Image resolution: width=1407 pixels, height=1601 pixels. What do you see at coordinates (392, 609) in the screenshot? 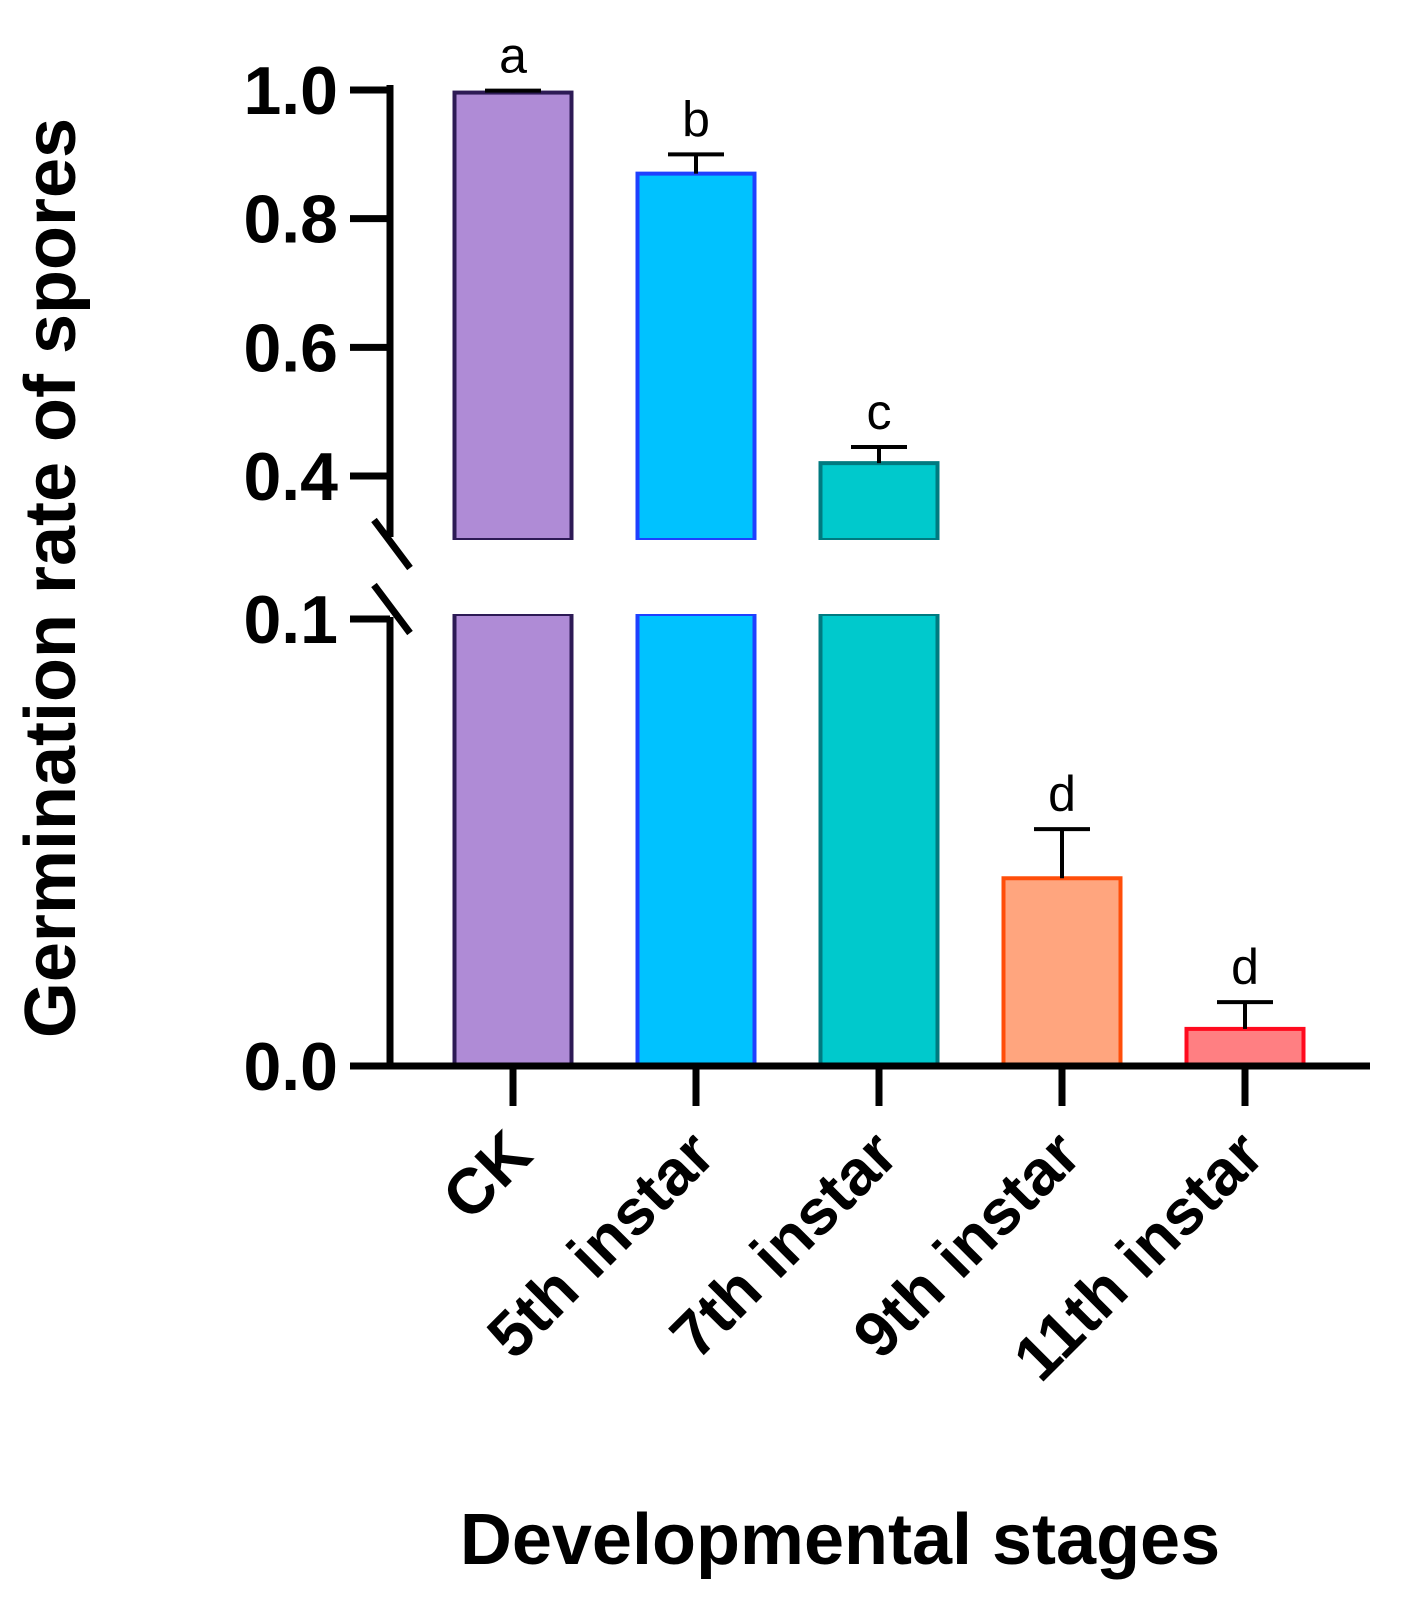
I see `y-axis-break-mark-lower` at bounding box center [392, 609].